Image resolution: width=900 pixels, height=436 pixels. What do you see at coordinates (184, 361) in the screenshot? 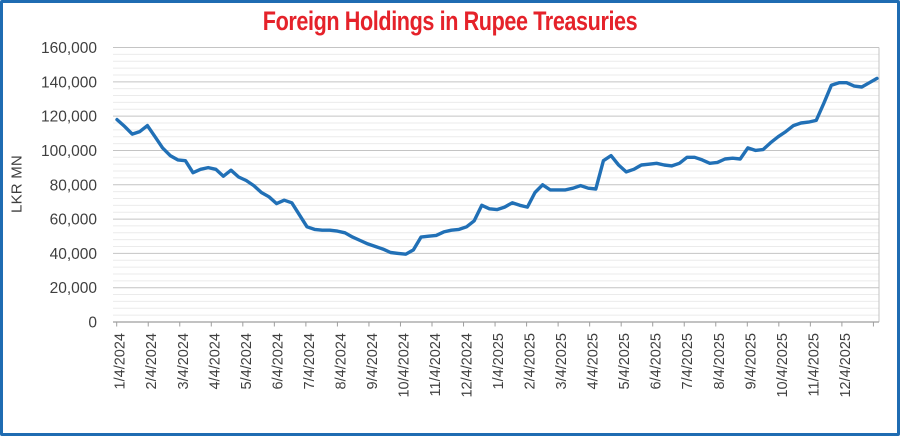
I see `x-tick-label: 3/4/2024` at bounding box center [184, 361].